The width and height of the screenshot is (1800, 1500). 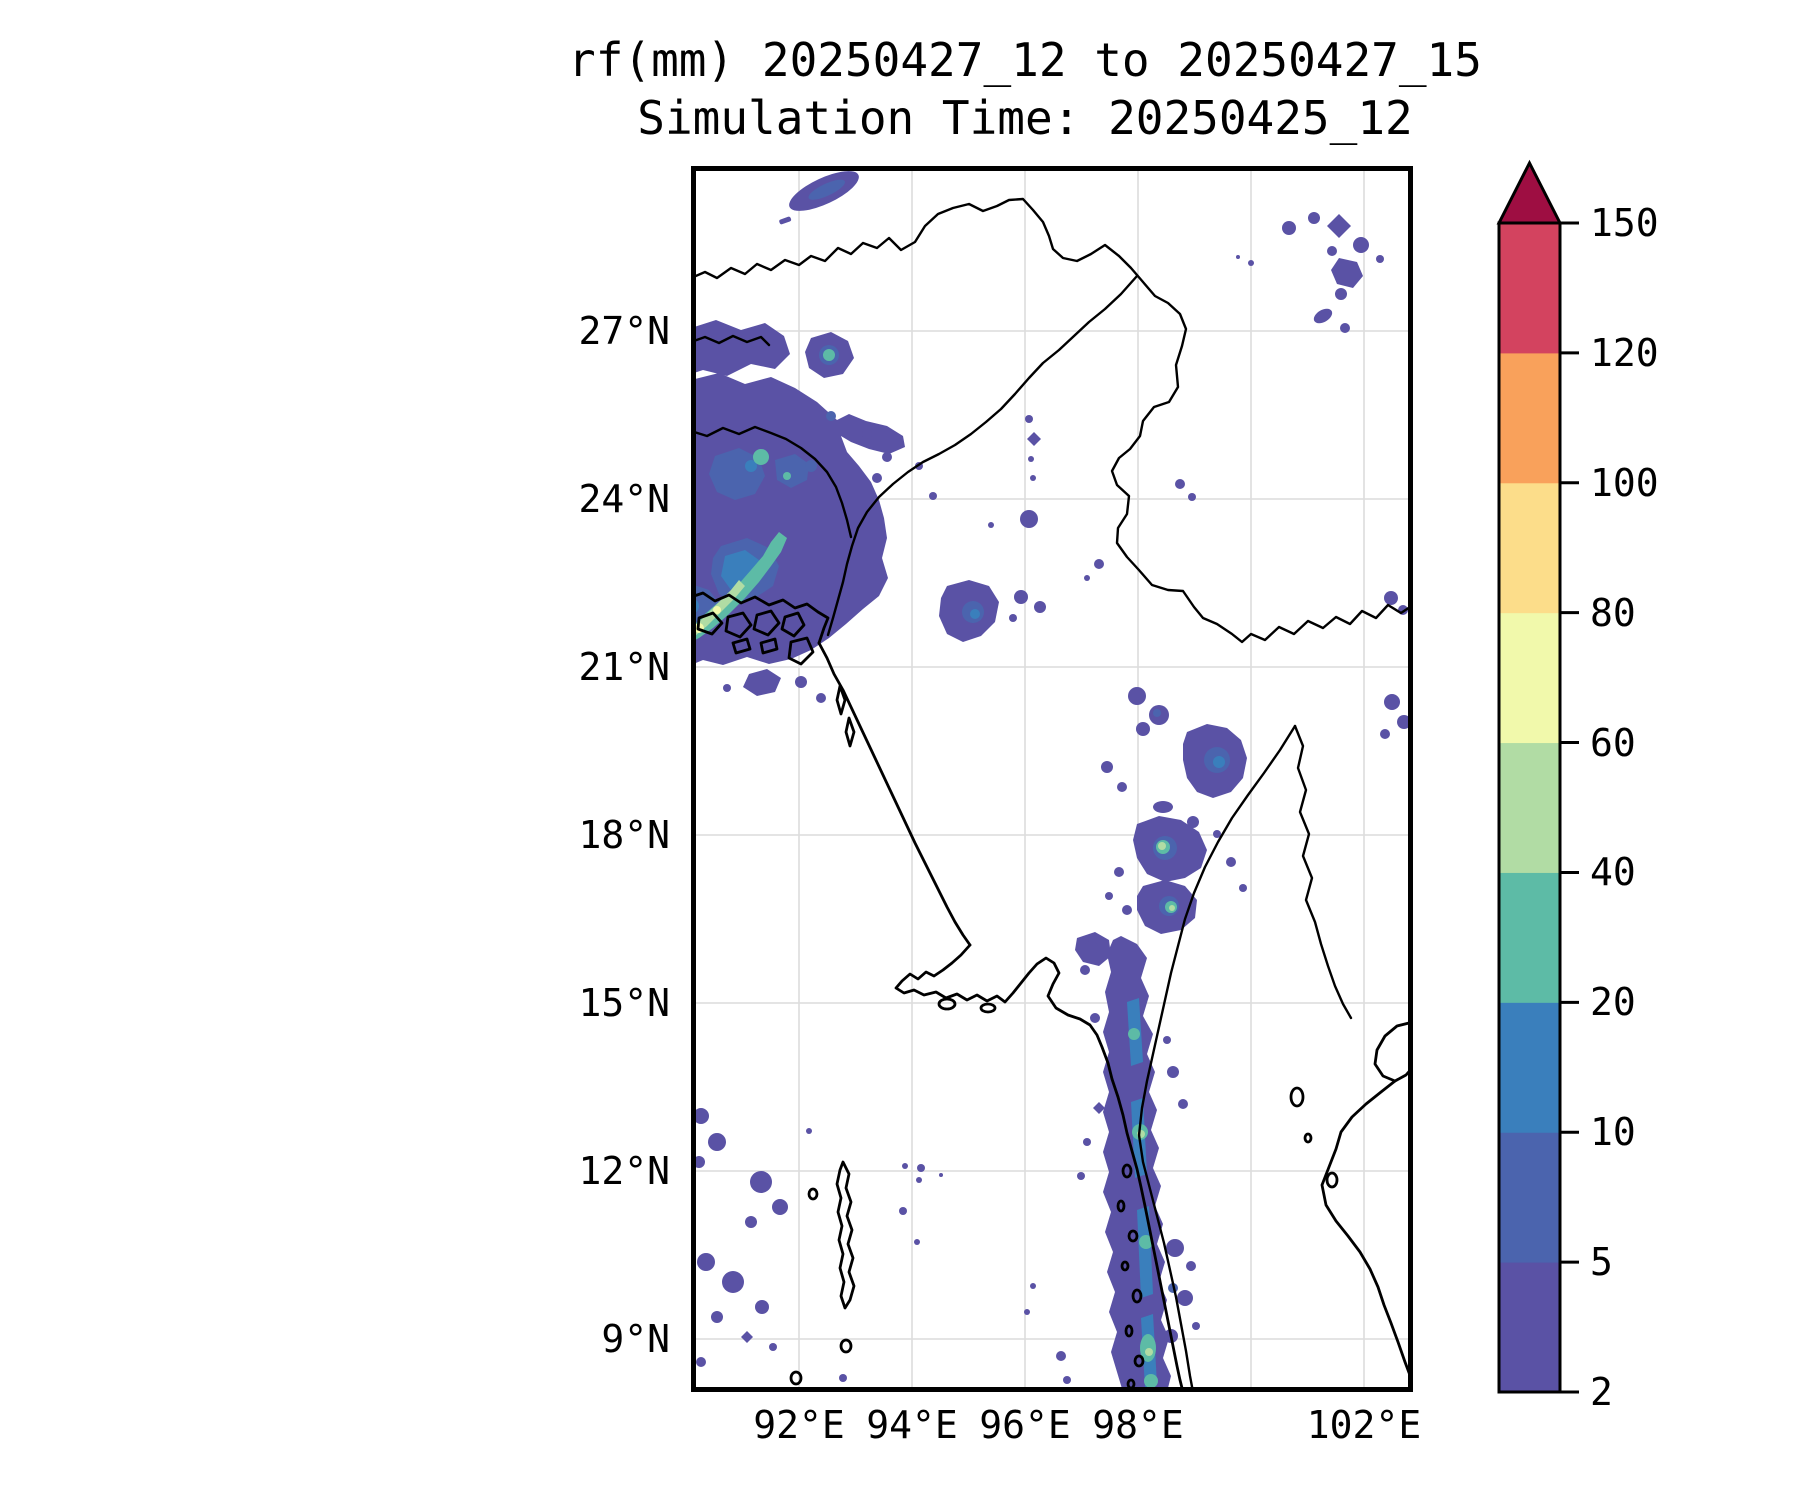 I want to click on colorbar-tick-label: 80, so click(x=1613, y=612).